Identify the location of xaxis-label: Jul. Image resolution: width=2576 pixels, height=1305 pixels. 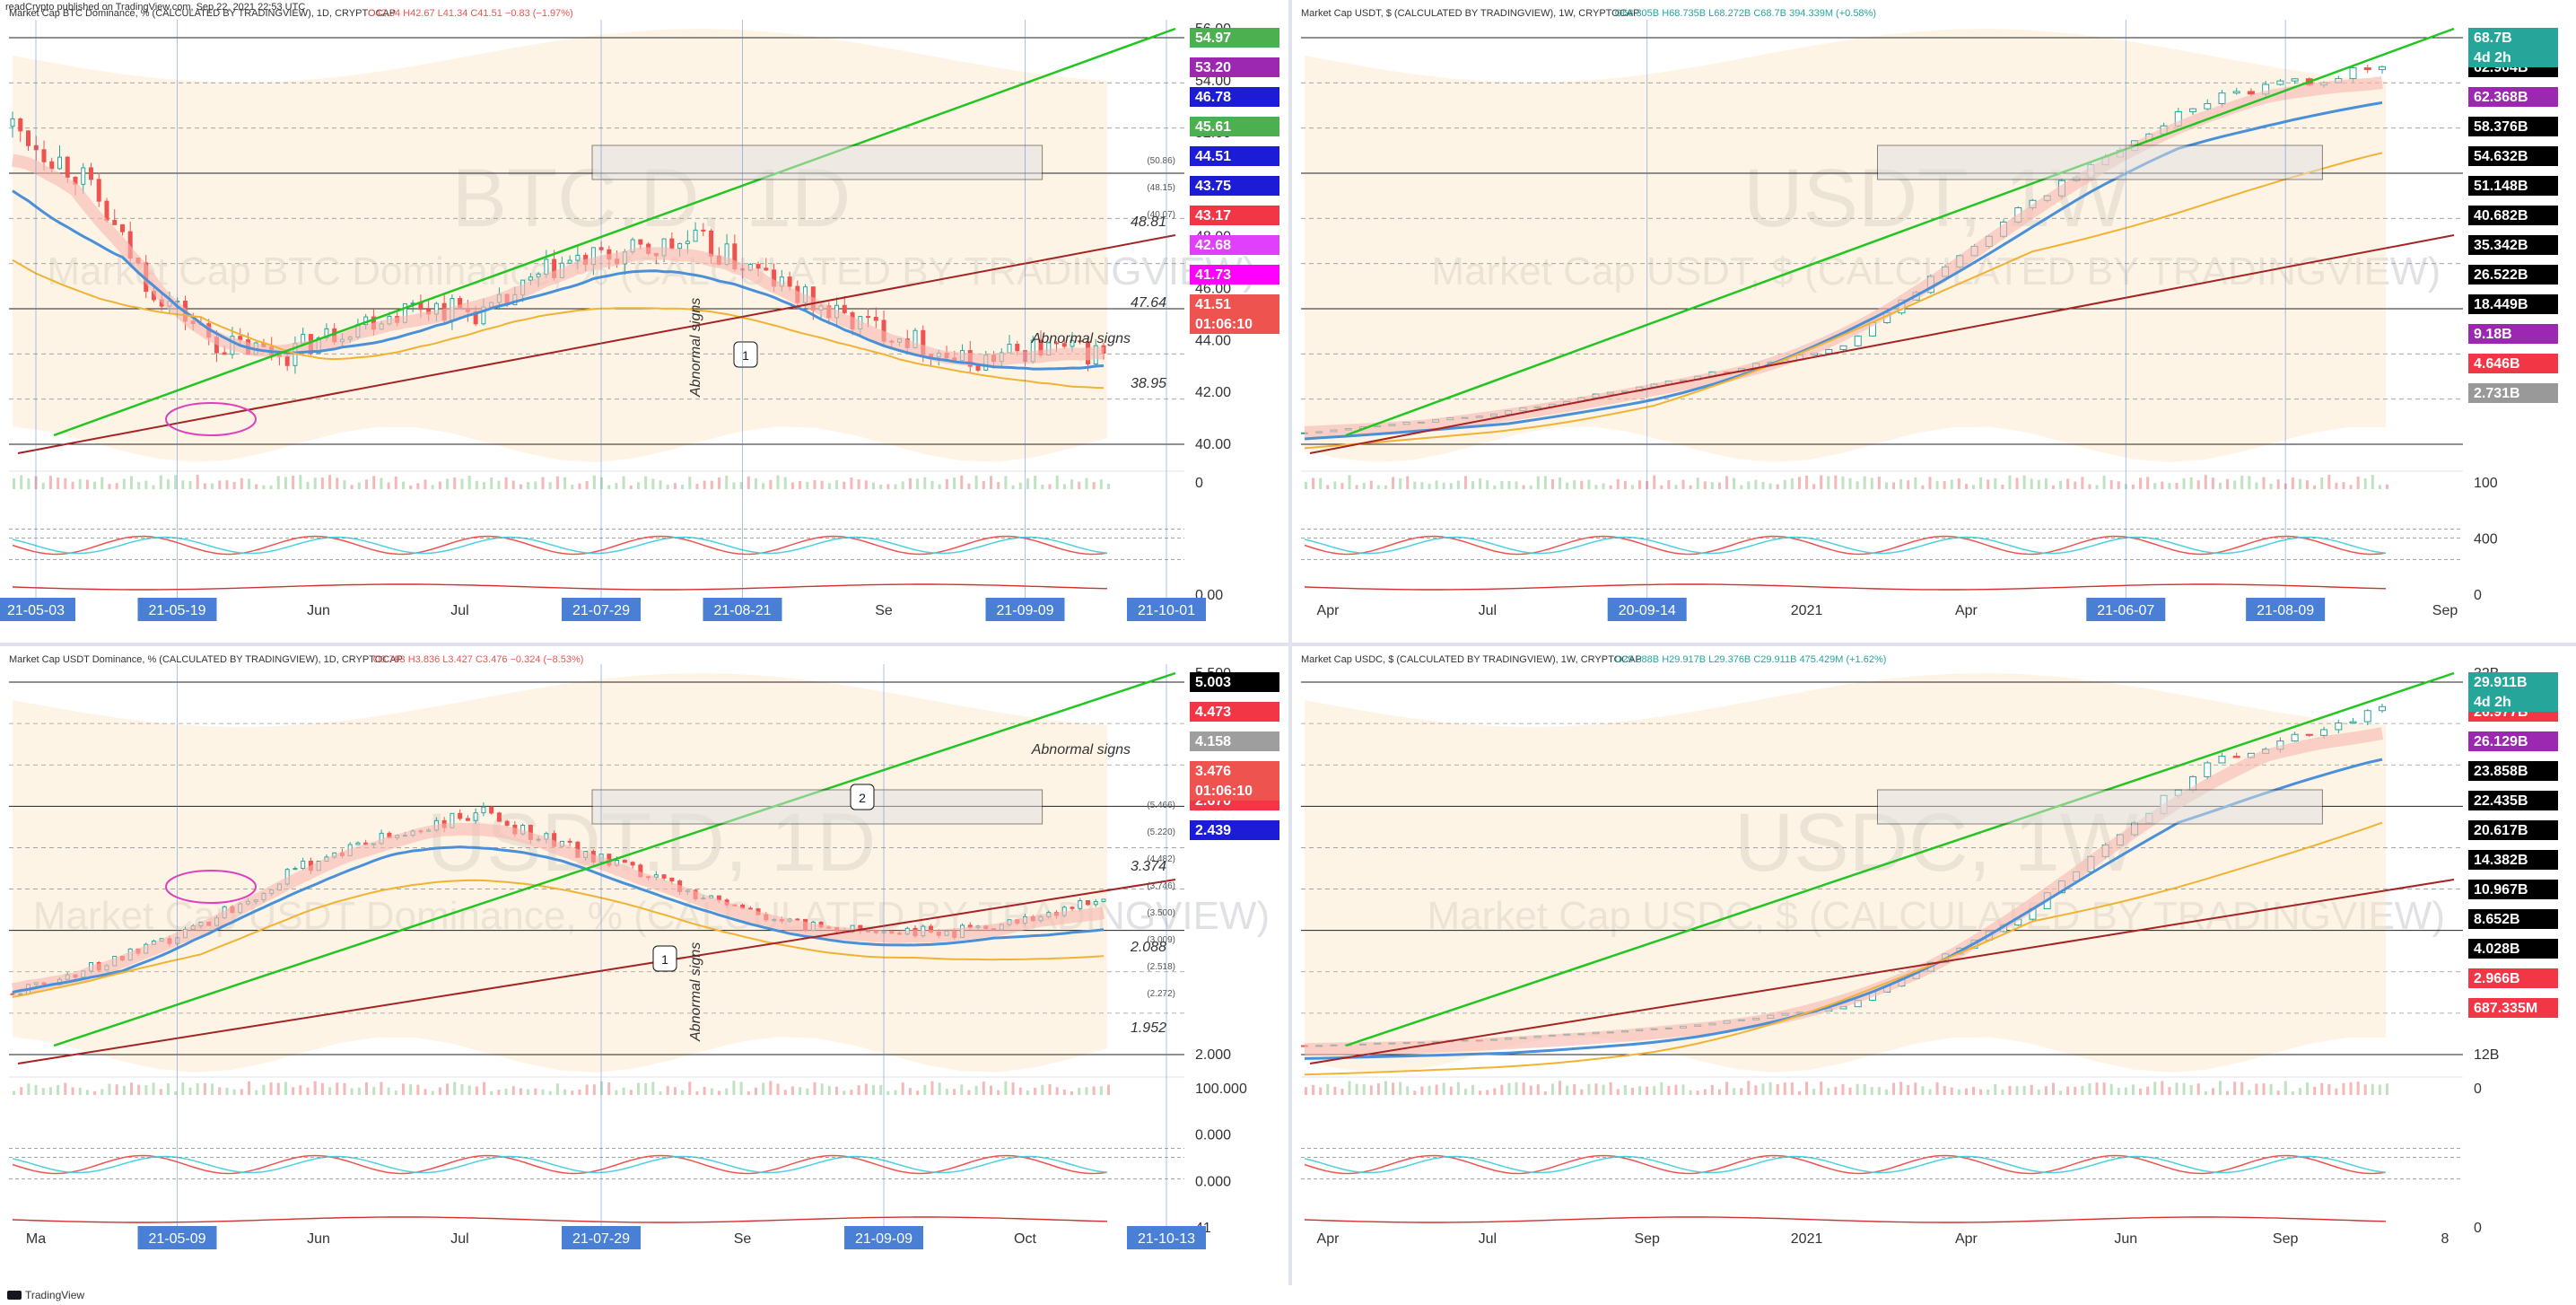
(459, 610).